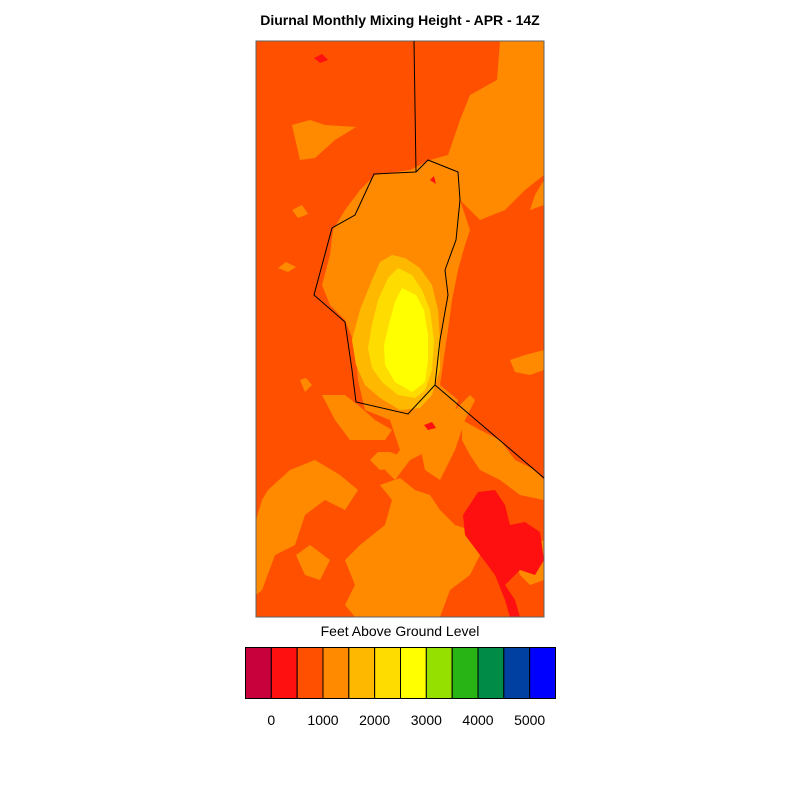 The height and width of the screenshot is (800, 800). What do you see at coordinates (503, 553) in the screenshot?
I see `contour-region-red-southeast` at bounding box center [503, 553].